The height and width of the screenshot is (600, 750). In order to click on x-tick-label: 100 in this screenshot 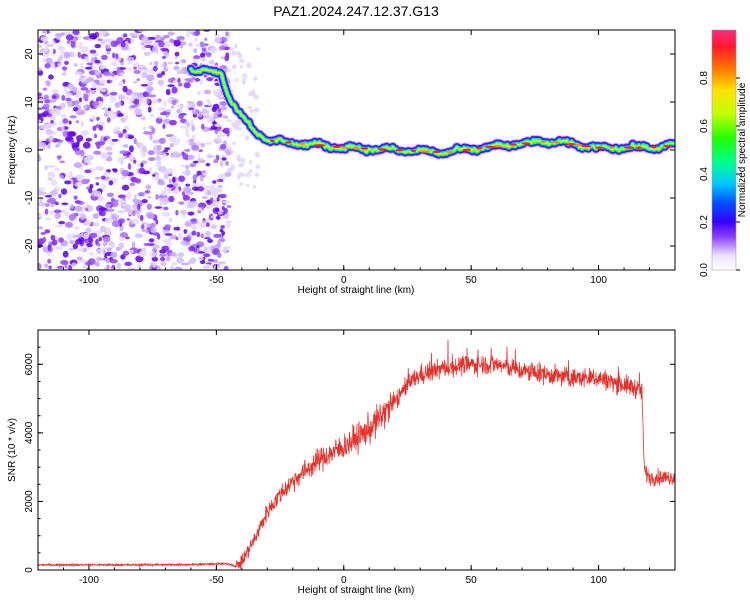, I will do `click(598, 280)`.